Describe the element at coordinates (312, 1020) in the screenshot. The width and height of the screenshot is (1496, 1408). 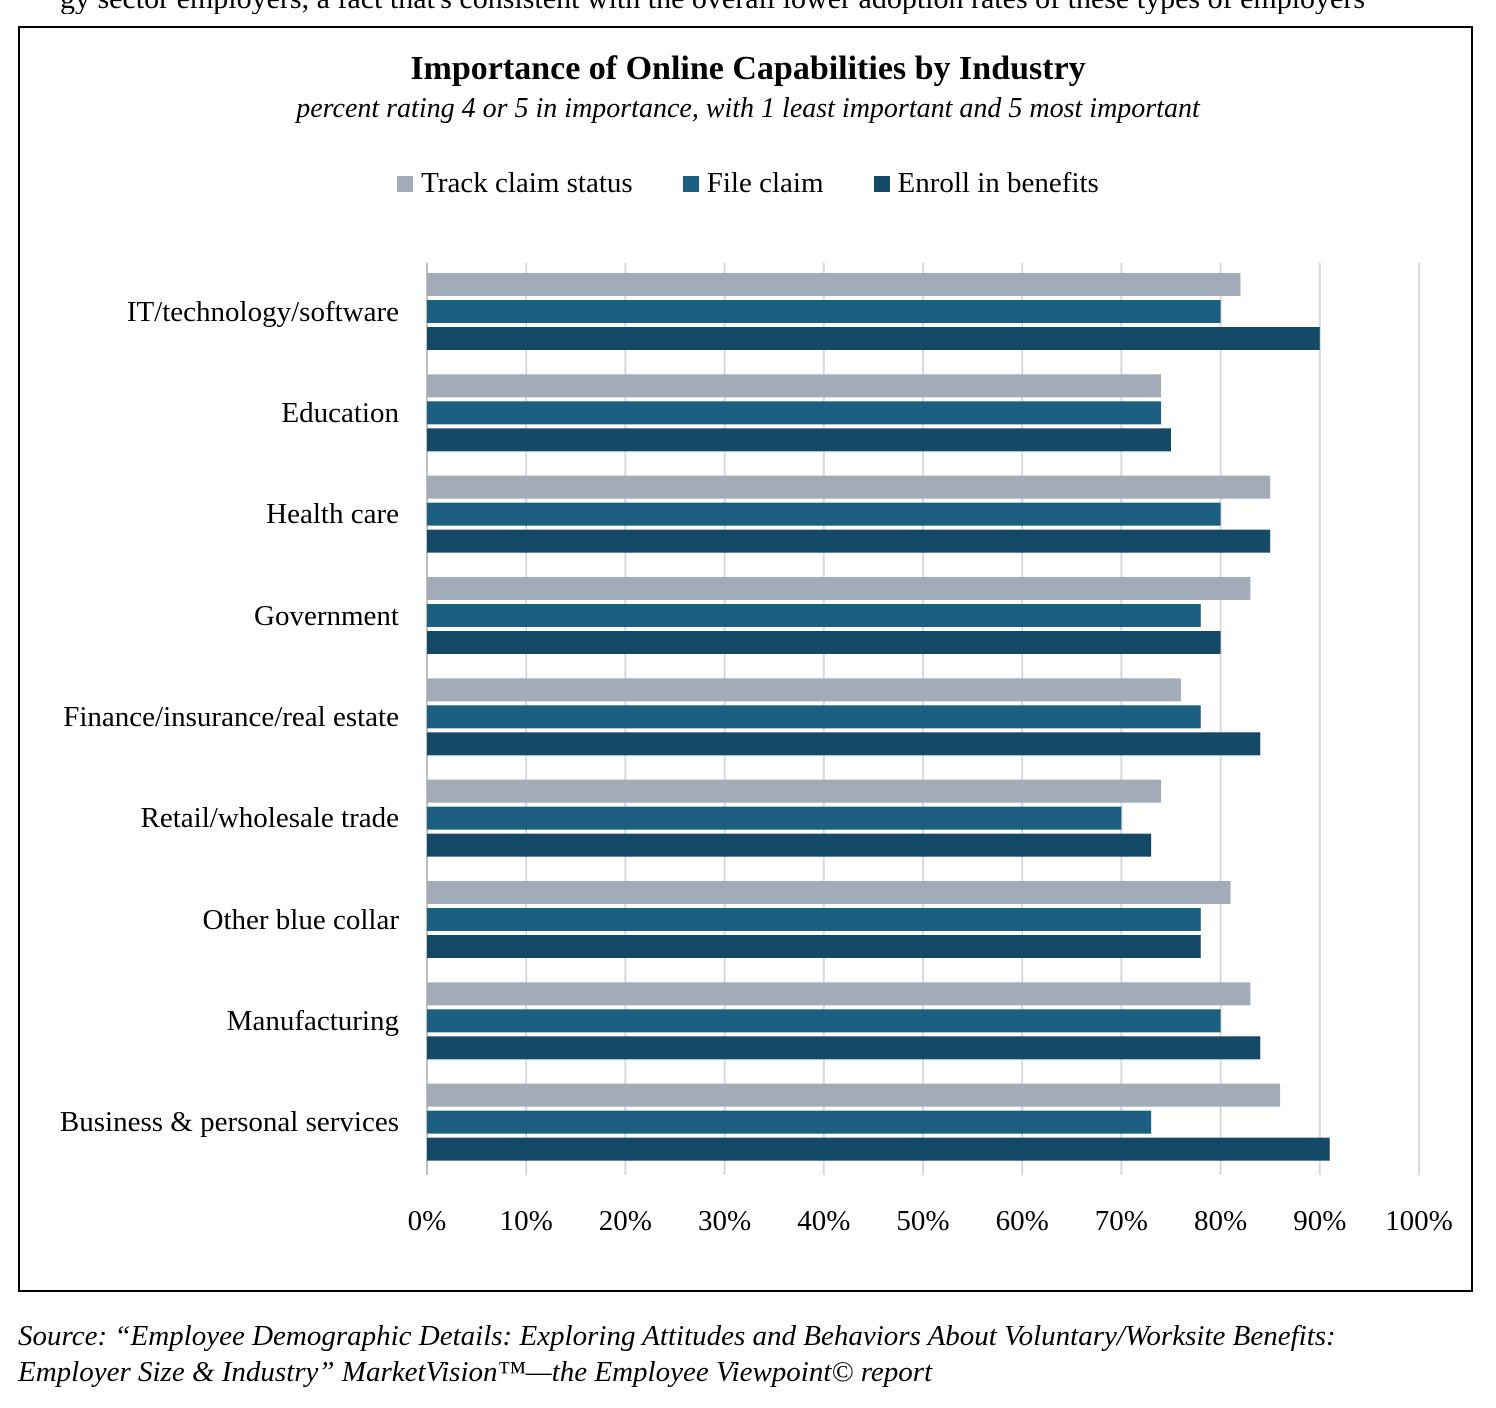
I see `category-label: Manufacturing` at that location.